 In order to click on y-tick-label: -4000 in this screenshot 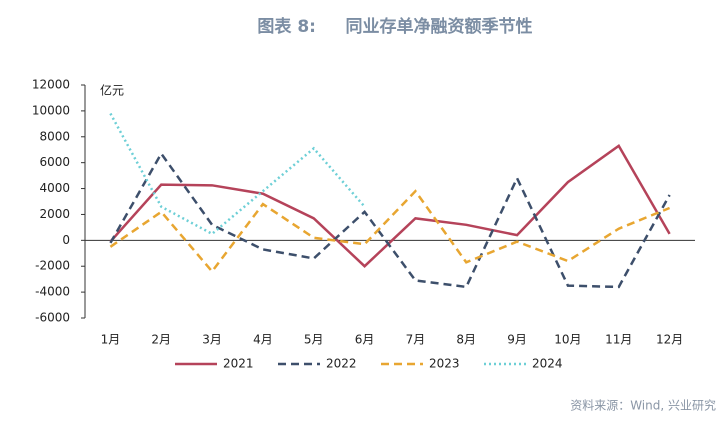, I will do `click(52, 292)`.